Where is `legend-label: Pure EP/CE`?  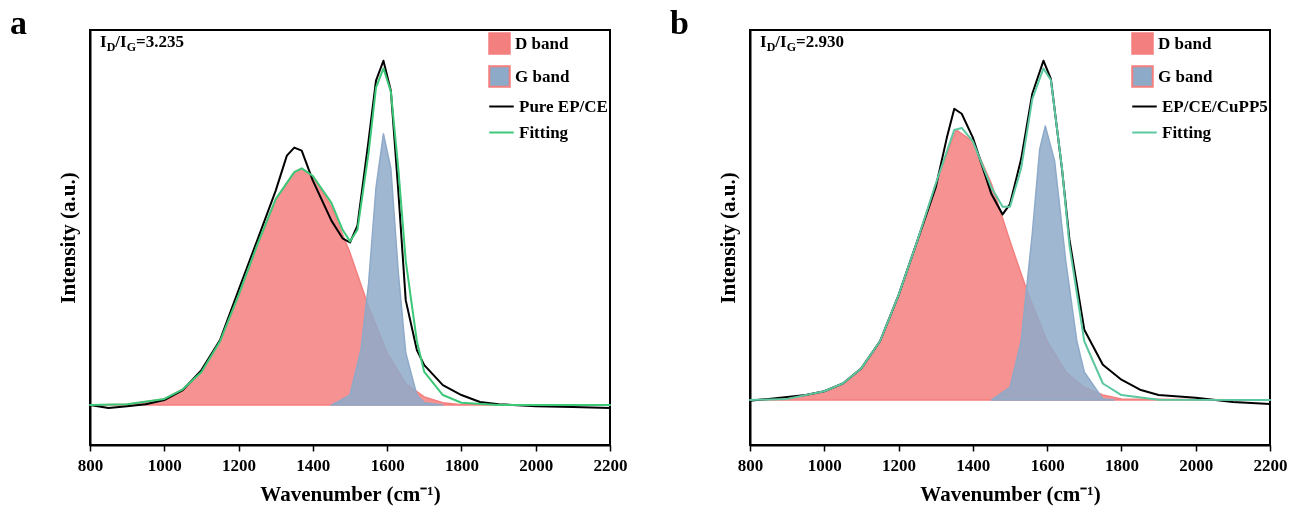
legend-label: Pure EP/CE is located at coordinates (563, 106).